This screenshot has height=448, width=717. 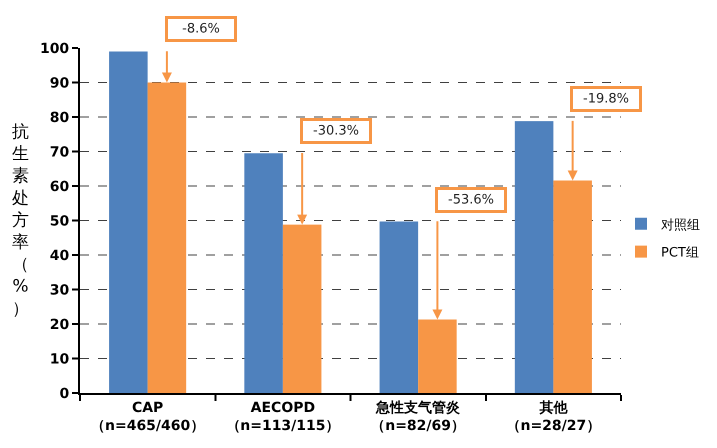 What do you see at coordinates (606, 99) in the screenshot?
I see `annotation: -19.8%` at bounding box center [606, 99].